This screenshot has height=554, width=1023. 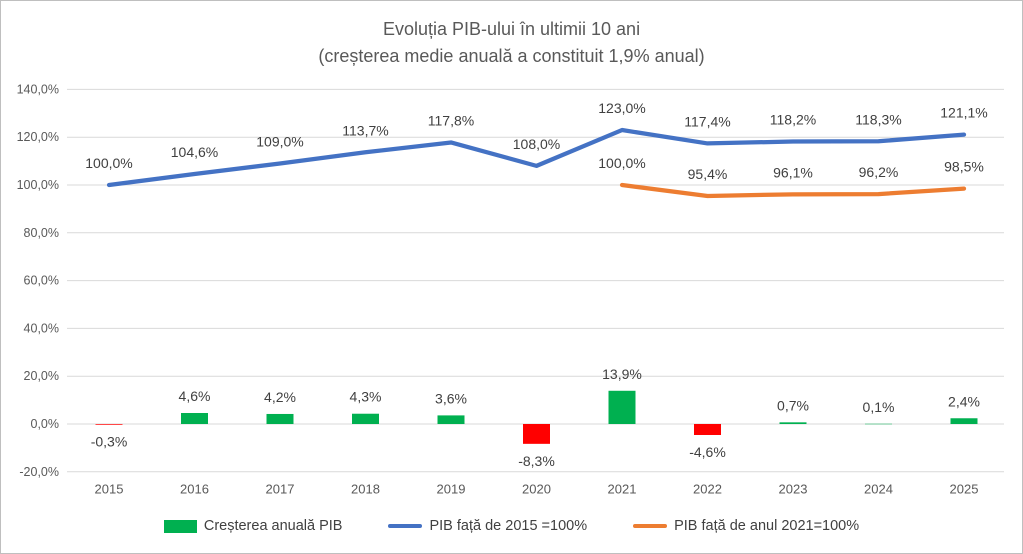 I want to click on y-axis-tick-label: 20,0%, so click(x=41, y=376).